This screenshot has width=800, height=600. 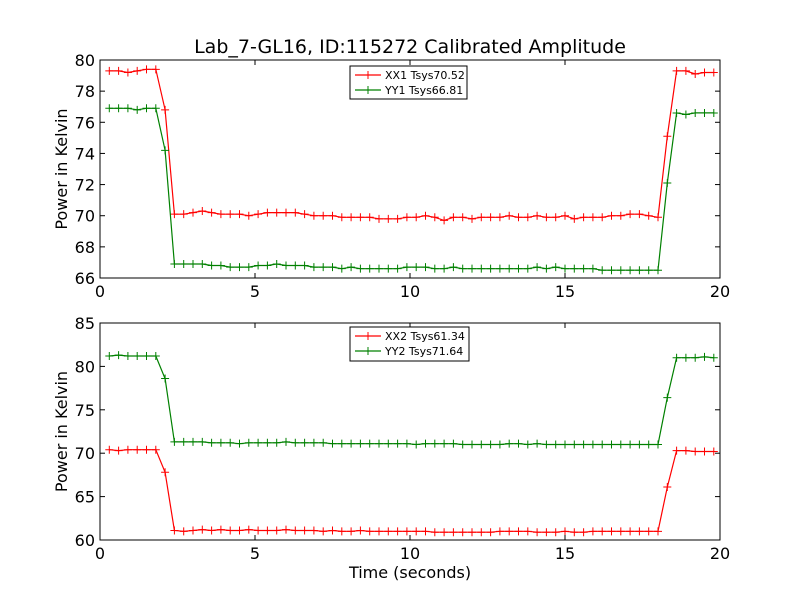 What do you see at coordinates (85, 247) in the screenshot?
I see `y-tick-label: 68` at bounding box center [85, 247].